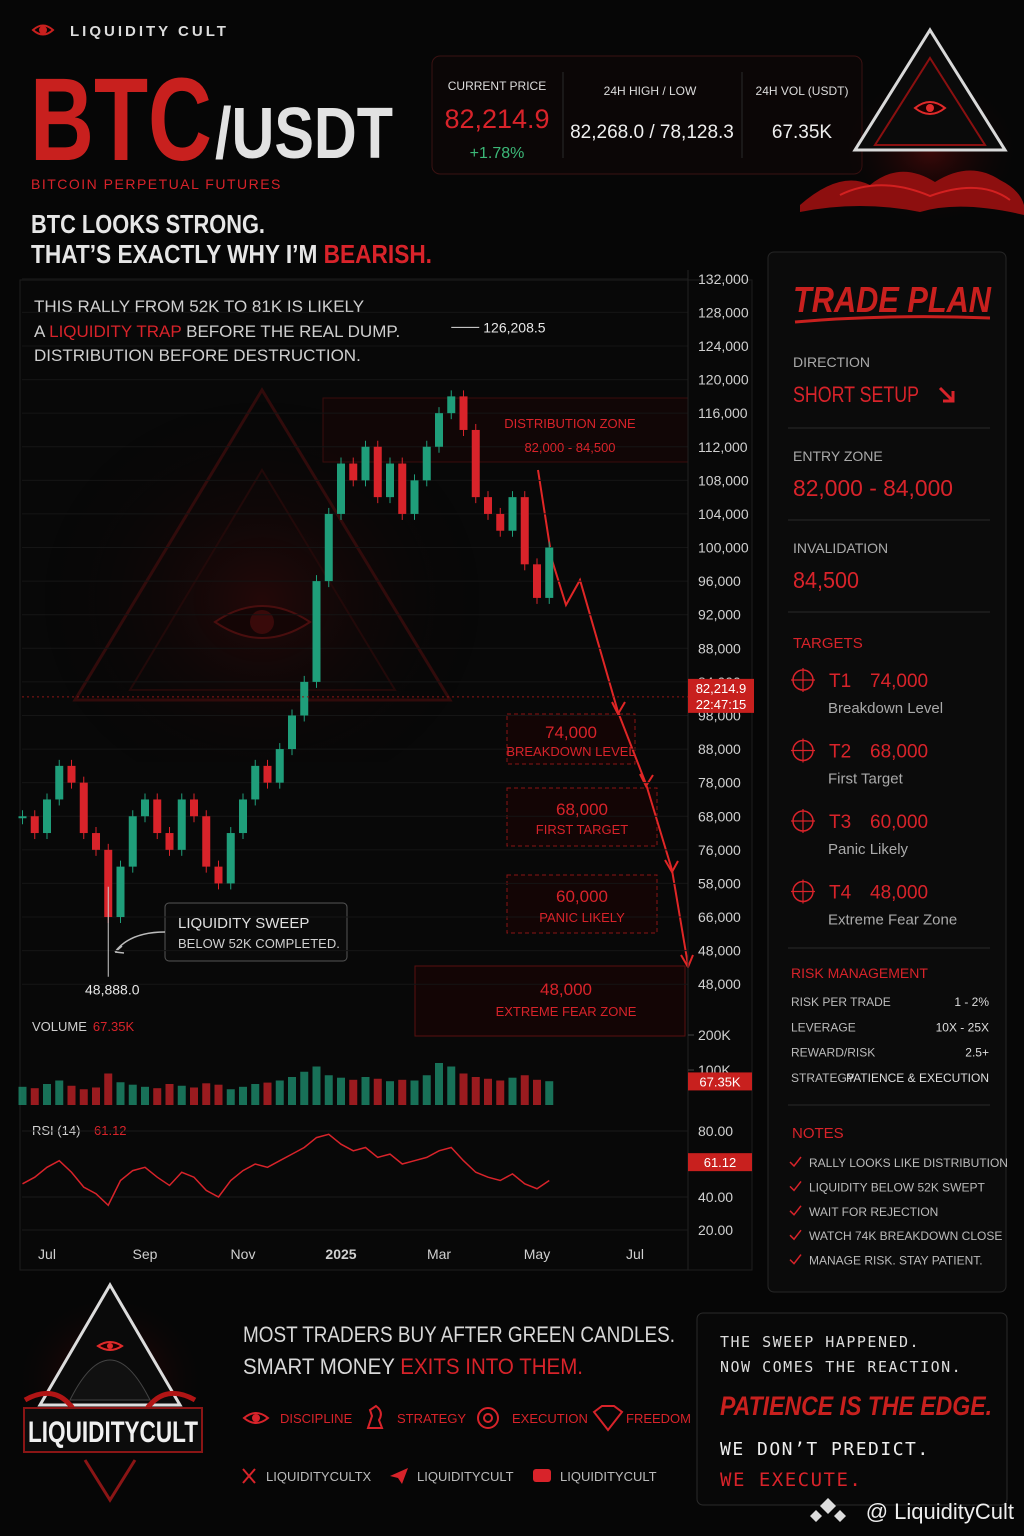 This screenshot has height=1536, width=1024. Describe the element at coordinates (582, 829) in the screenshot. I see `target-box-label: FIRST TARGET` at that location.